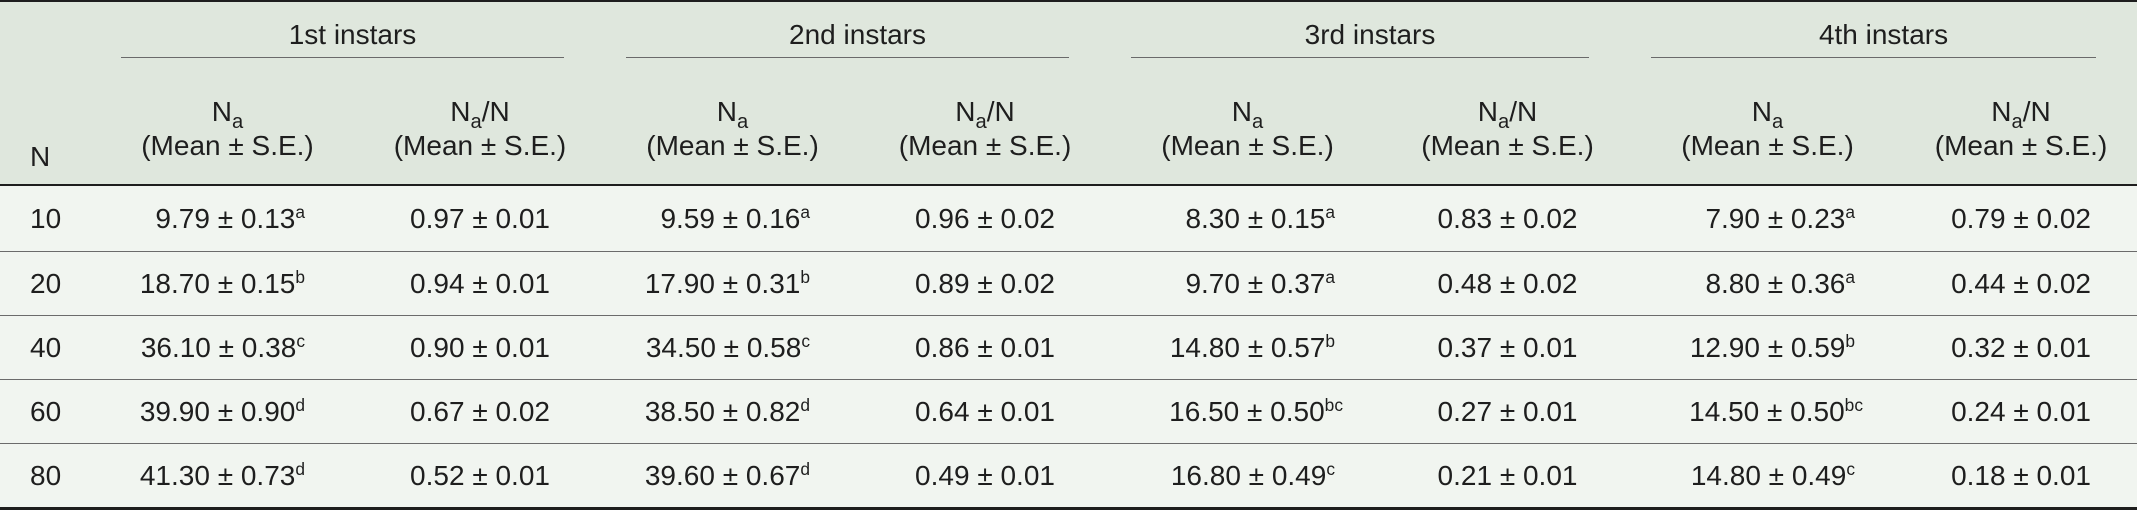  What do you see at coordinates (1768, 218) in the screenshot?
I see `mean-cell: 7.90 ± 0.23a` at bounding box center [1768, 218].